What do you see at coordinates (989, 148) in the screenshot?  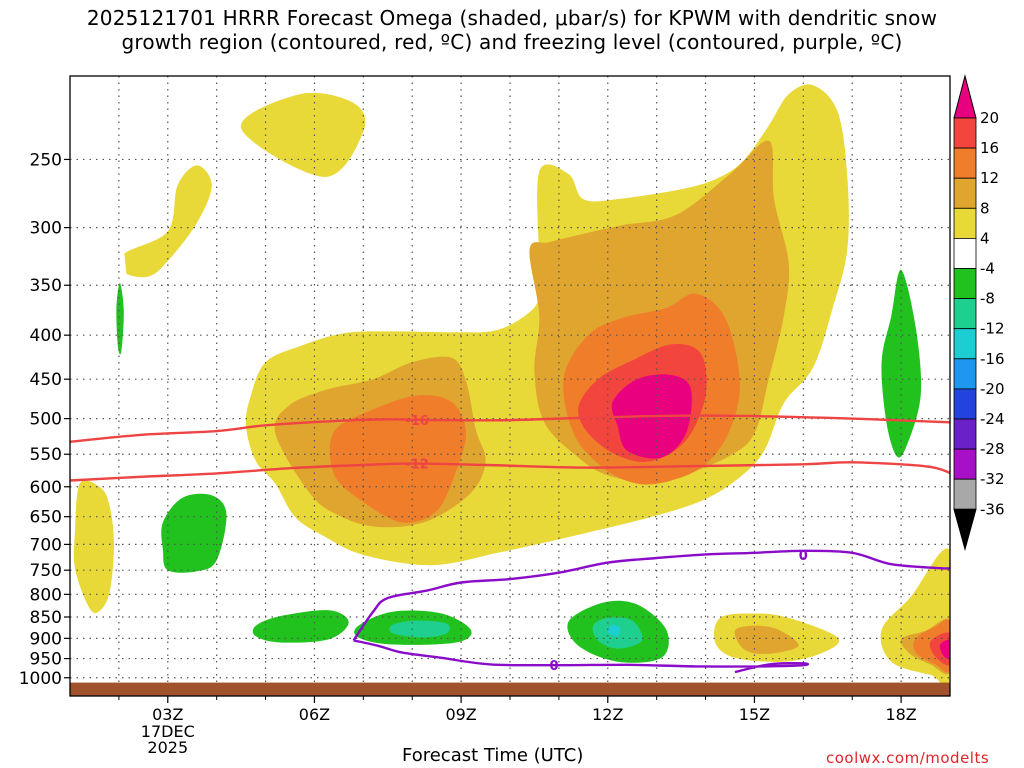 I see `colorbar-label-16: 16` at bounding box center [989, 148].